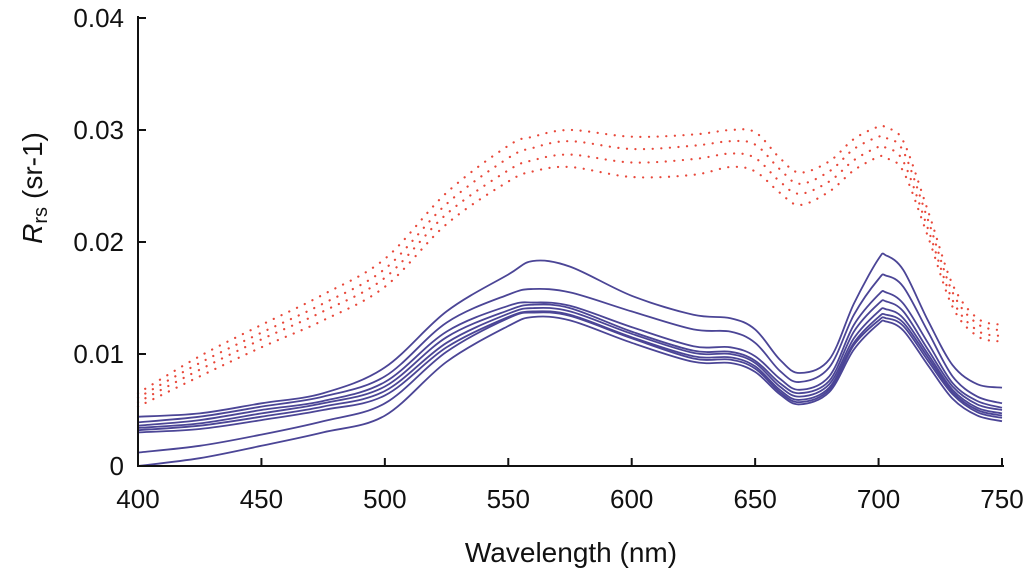  What do you see at coordinates (571, 552) in the screenshot?
I see `x-axis-title: Wavelength (nm)` at bounding box center [571, 552].